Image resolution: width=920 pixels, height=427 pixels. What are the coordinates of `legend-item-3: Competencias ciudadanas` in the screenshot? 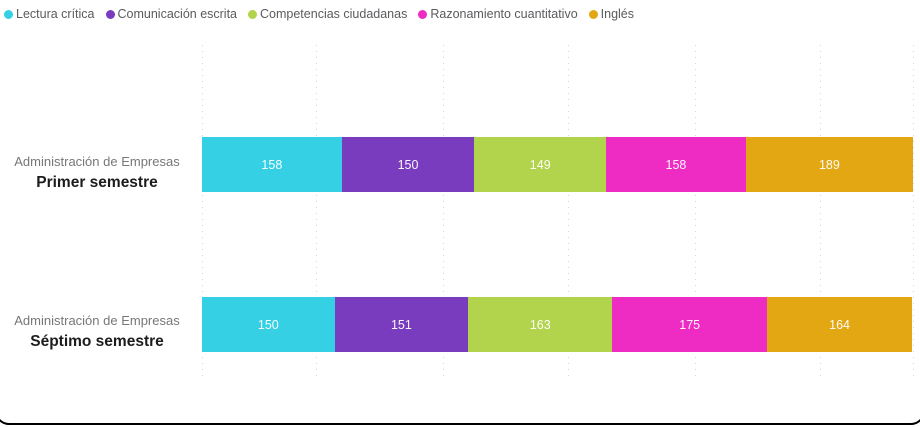 It's located at (327, 14).